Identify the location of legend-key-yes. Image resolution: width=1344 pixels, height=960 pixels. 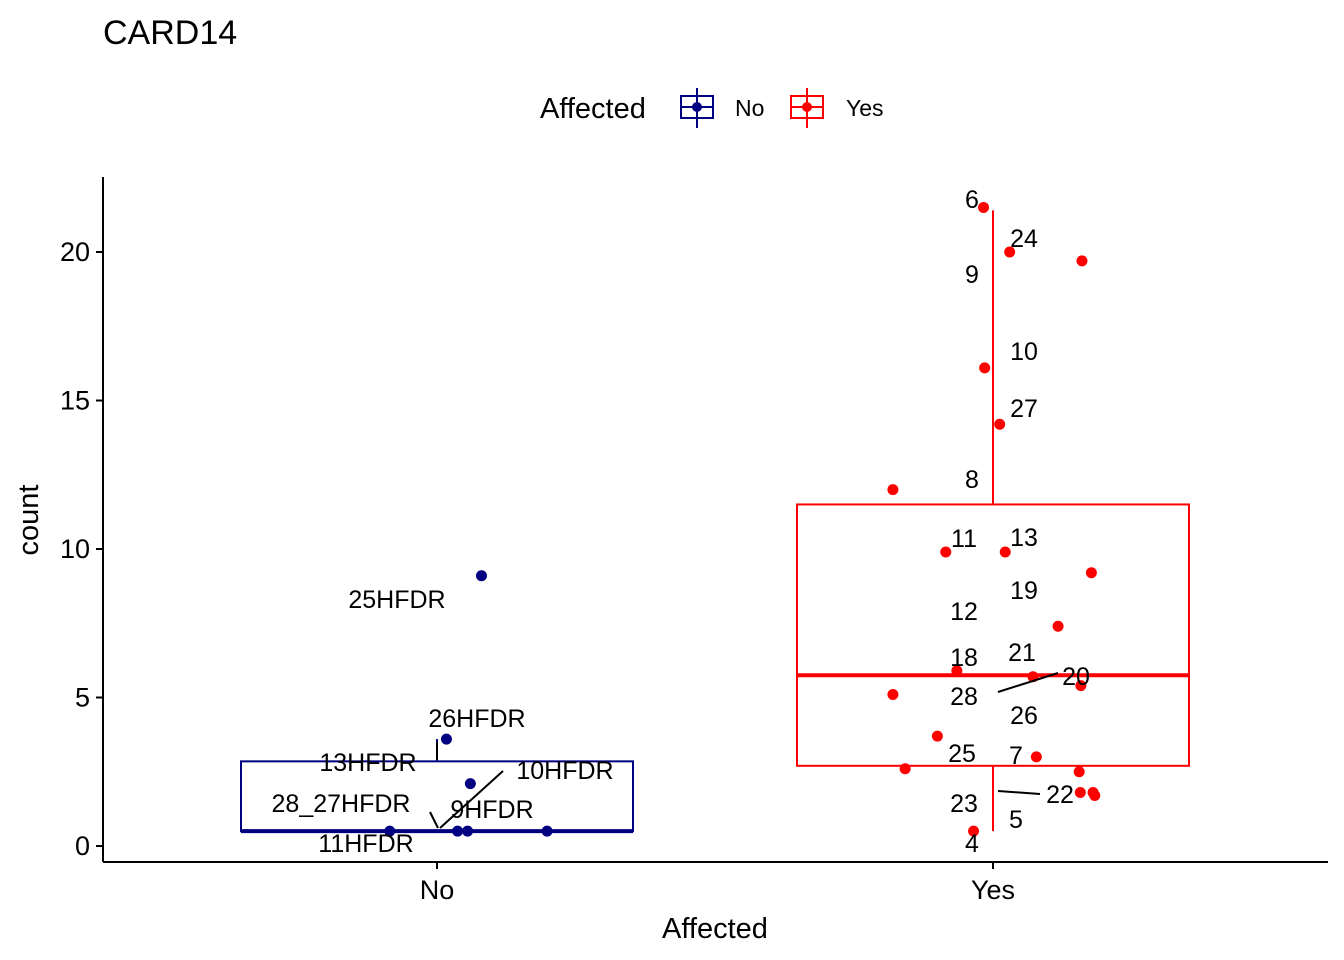
(807, 108).